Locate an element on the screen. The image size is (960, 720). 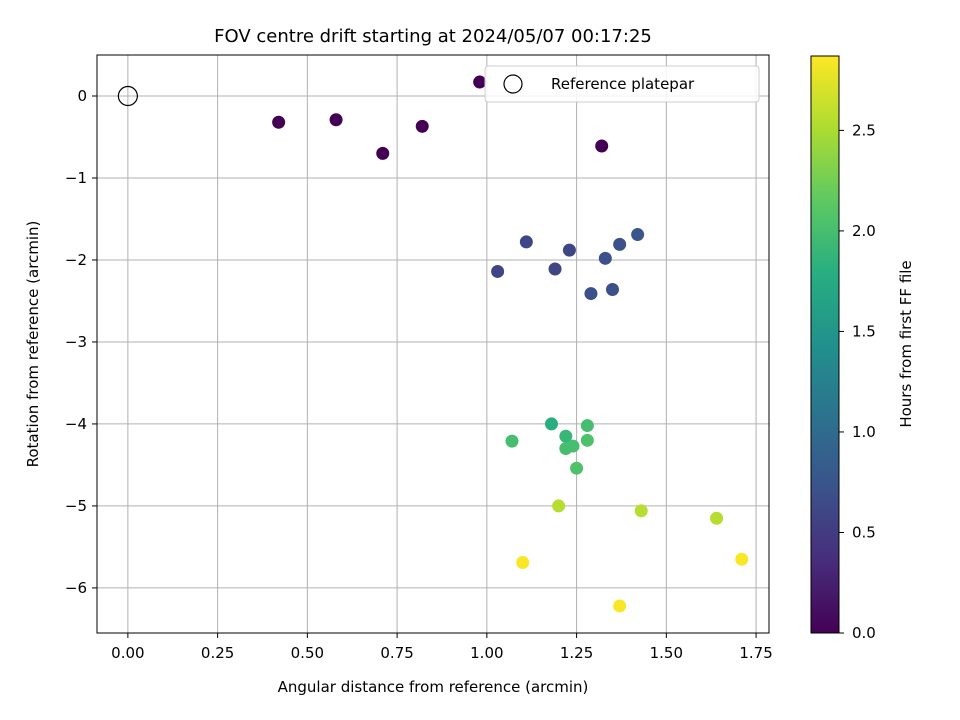
colorbar-label: Hours from first FF file is located at coordinates (906, 343).